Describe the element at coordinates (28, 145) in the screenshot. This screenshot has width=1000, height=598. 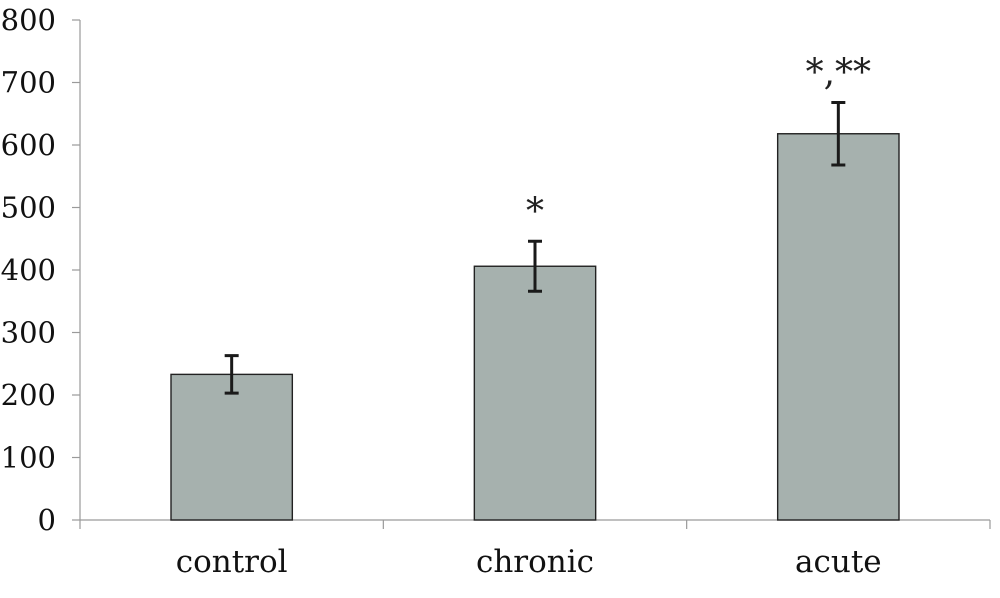
I see `y-tick-label: 600` at that location.